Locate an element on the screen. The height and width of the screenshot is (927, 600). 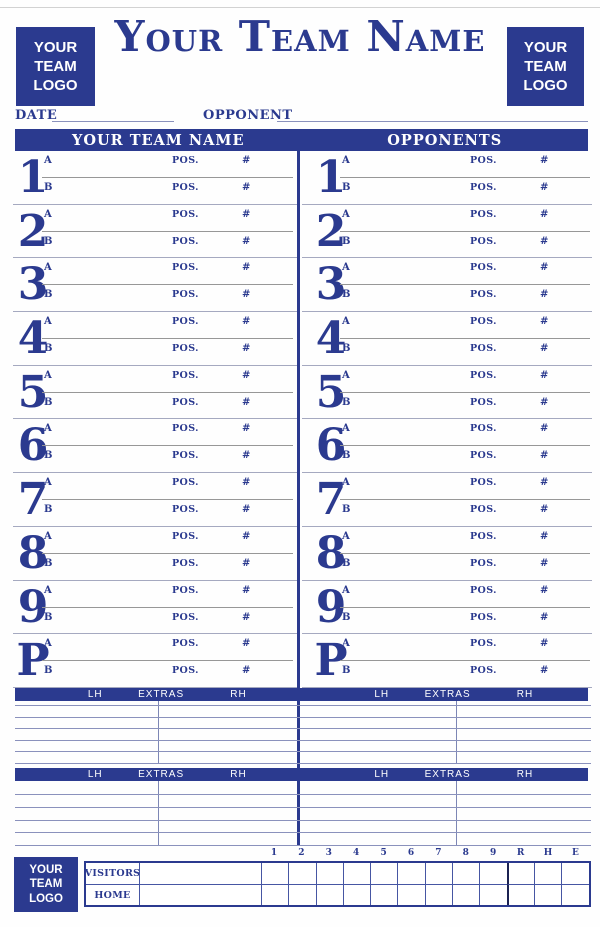
date-fill-in-line is located at coordinates (113, 121).